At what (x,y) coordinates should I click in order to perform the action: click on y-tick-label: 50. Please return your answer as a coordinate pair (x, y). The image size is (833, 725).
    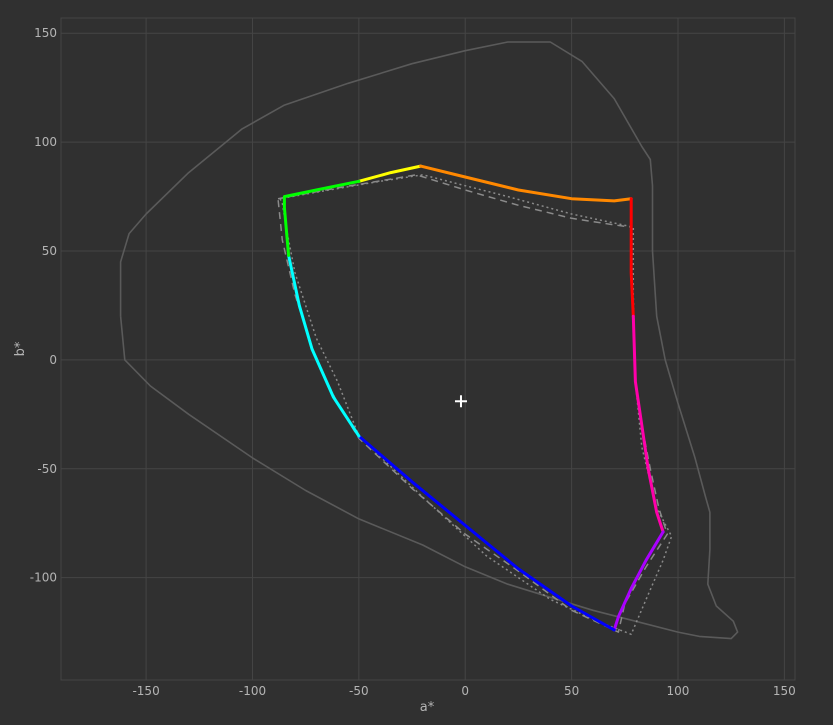
    Looking at the image, I should click on (49, 251).